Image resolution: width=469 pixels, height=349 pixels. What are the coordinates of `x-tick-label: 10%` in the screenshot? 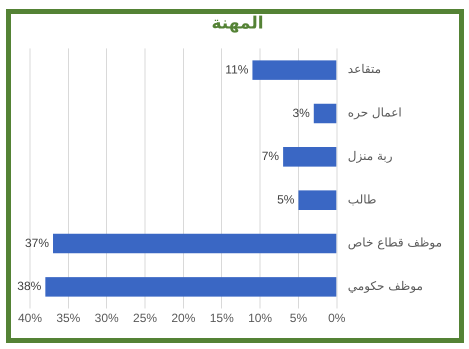 It's located at (260, 318).